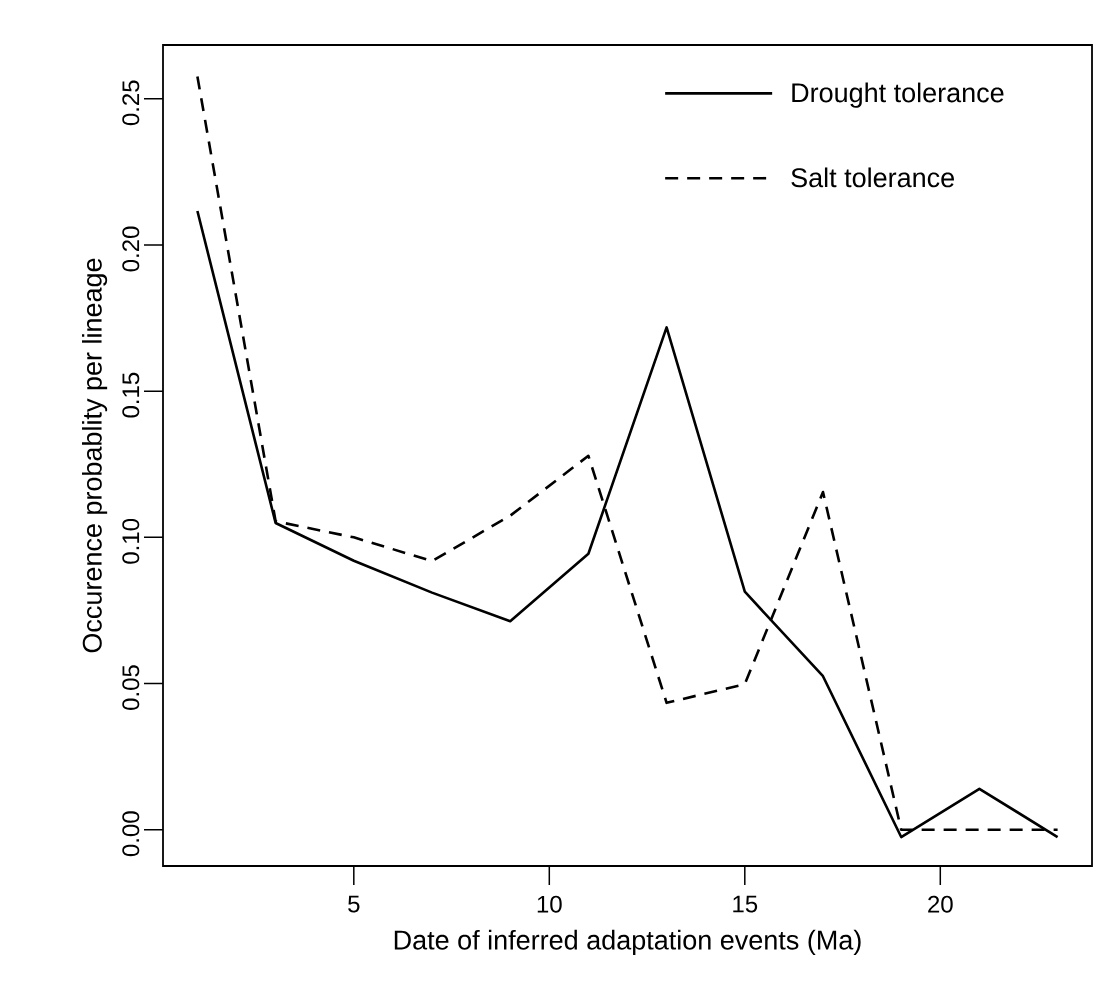 This screenshot has height=995, width=1097. I want to click on x-tick-label: 10, so click(549, 904).